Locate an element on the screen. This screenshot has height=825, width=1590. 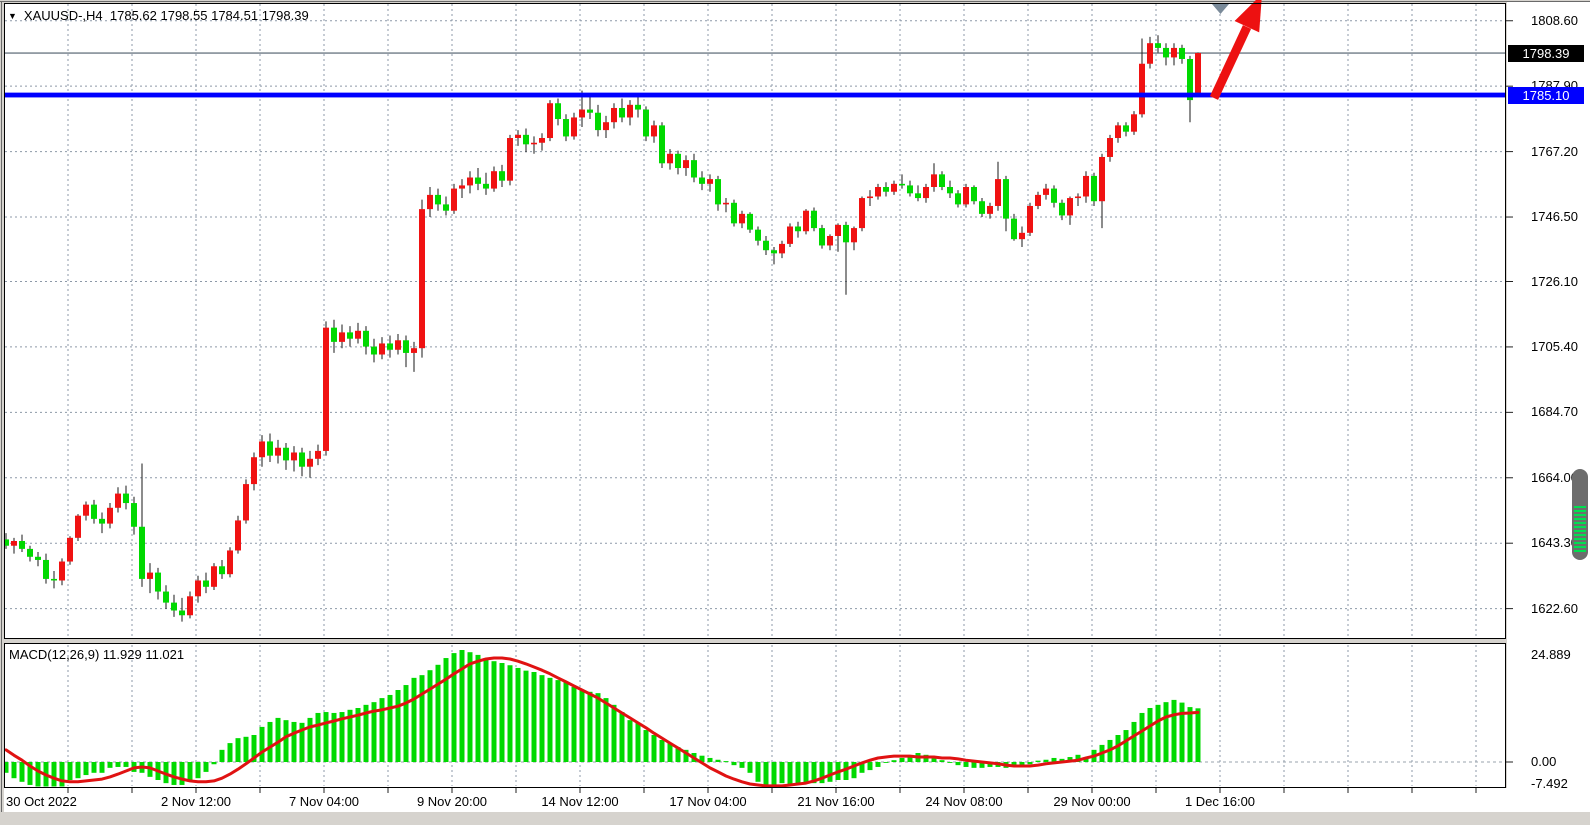
time-tick-label: 29 Nov 00:00 is located at coordinates (1092, 801).